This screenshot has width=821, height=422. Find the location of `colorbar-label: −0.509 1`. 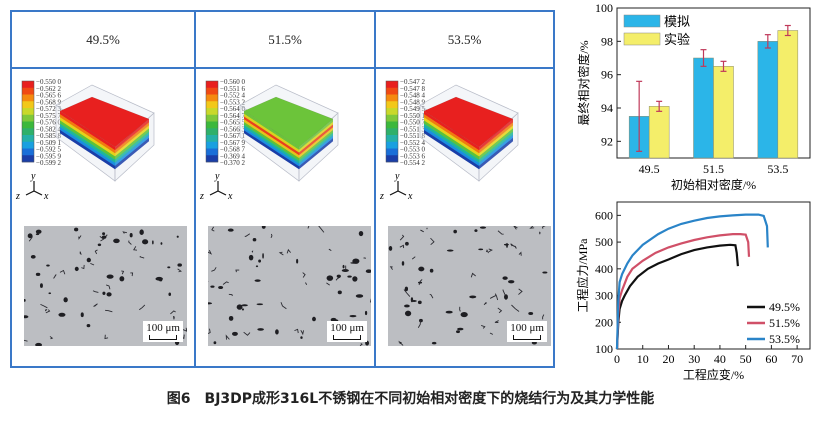

colorbar-label: −0.509 1 is located at coordinates (48, 143).